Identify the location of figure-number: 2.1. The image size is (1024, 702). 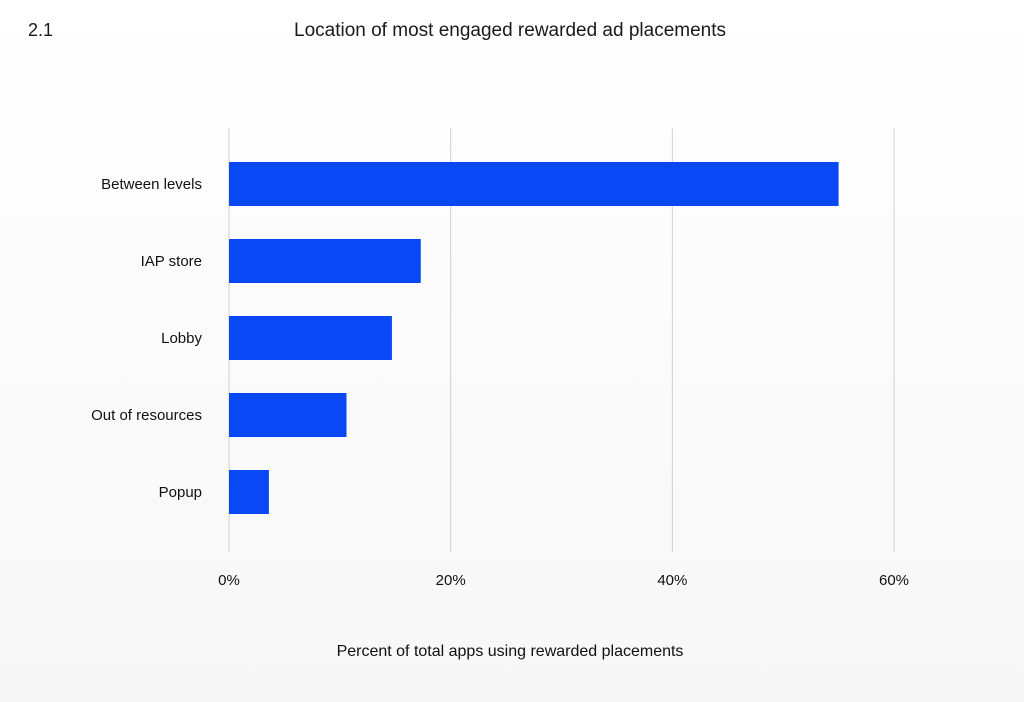
(41, 30).